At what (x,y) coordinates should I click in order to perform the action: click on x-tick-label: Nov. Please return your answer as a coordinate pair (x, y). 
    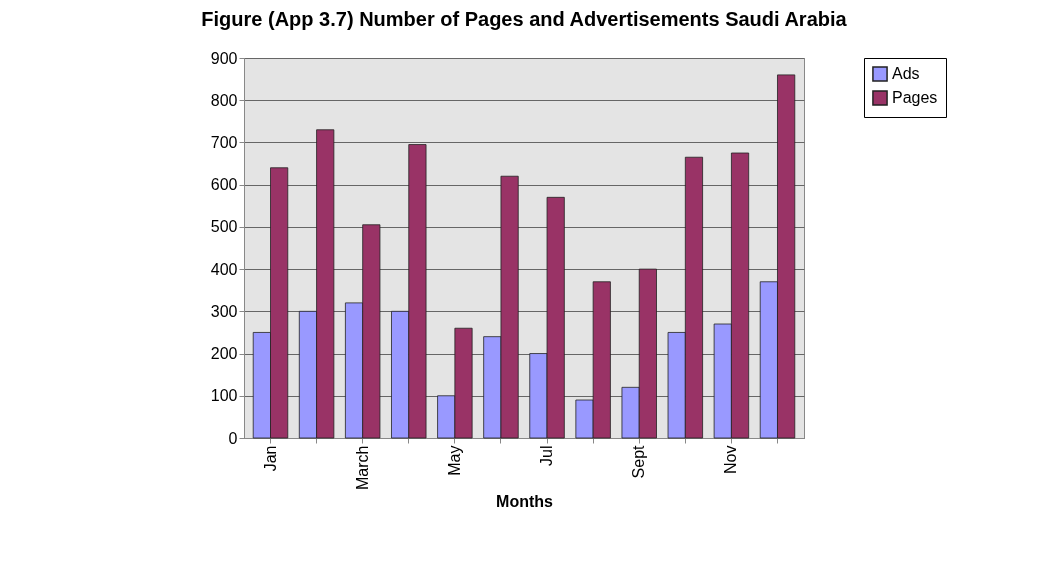
    Looking at the image, I should click on (731, 459).